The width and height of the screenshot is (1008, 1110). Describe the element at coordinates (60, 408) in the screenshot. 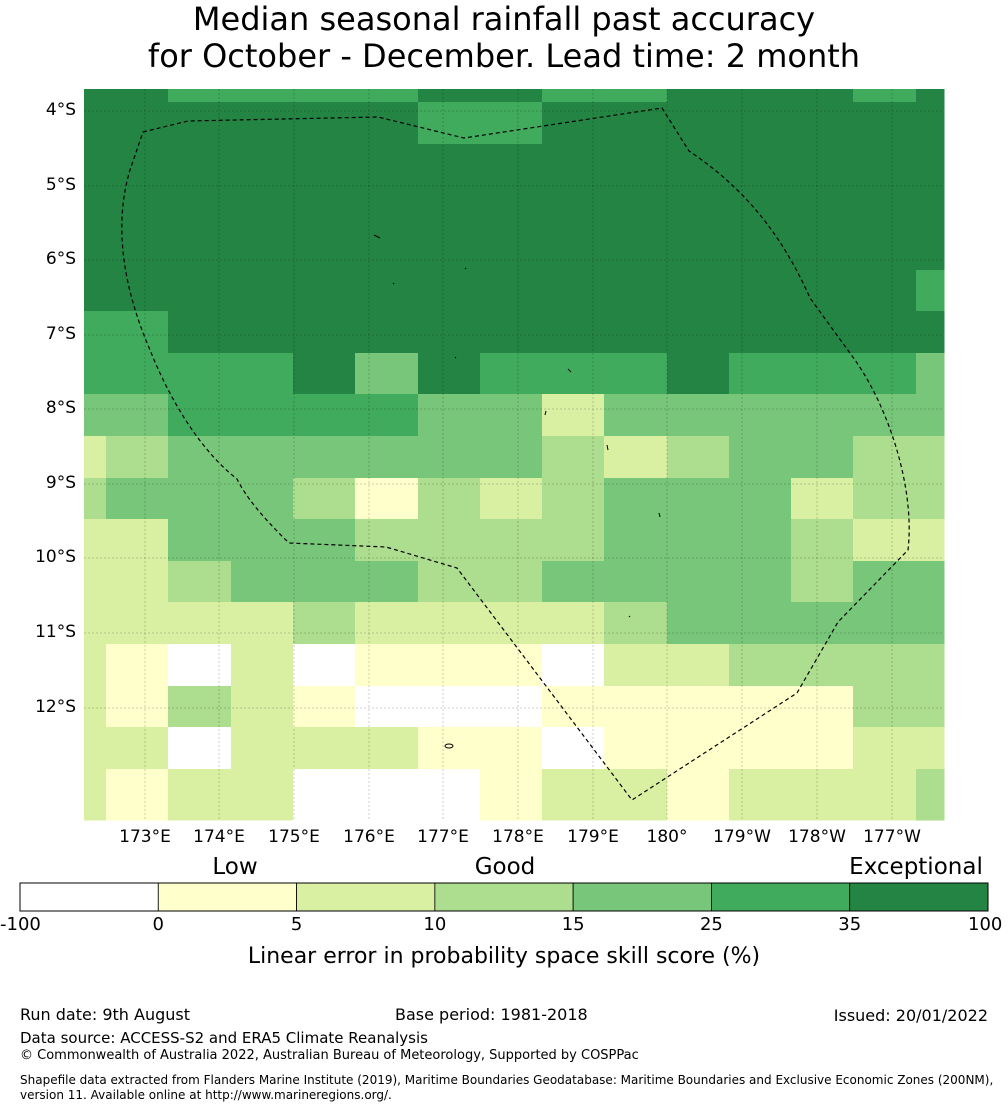

I see `lat-label: 8°S` at that location.